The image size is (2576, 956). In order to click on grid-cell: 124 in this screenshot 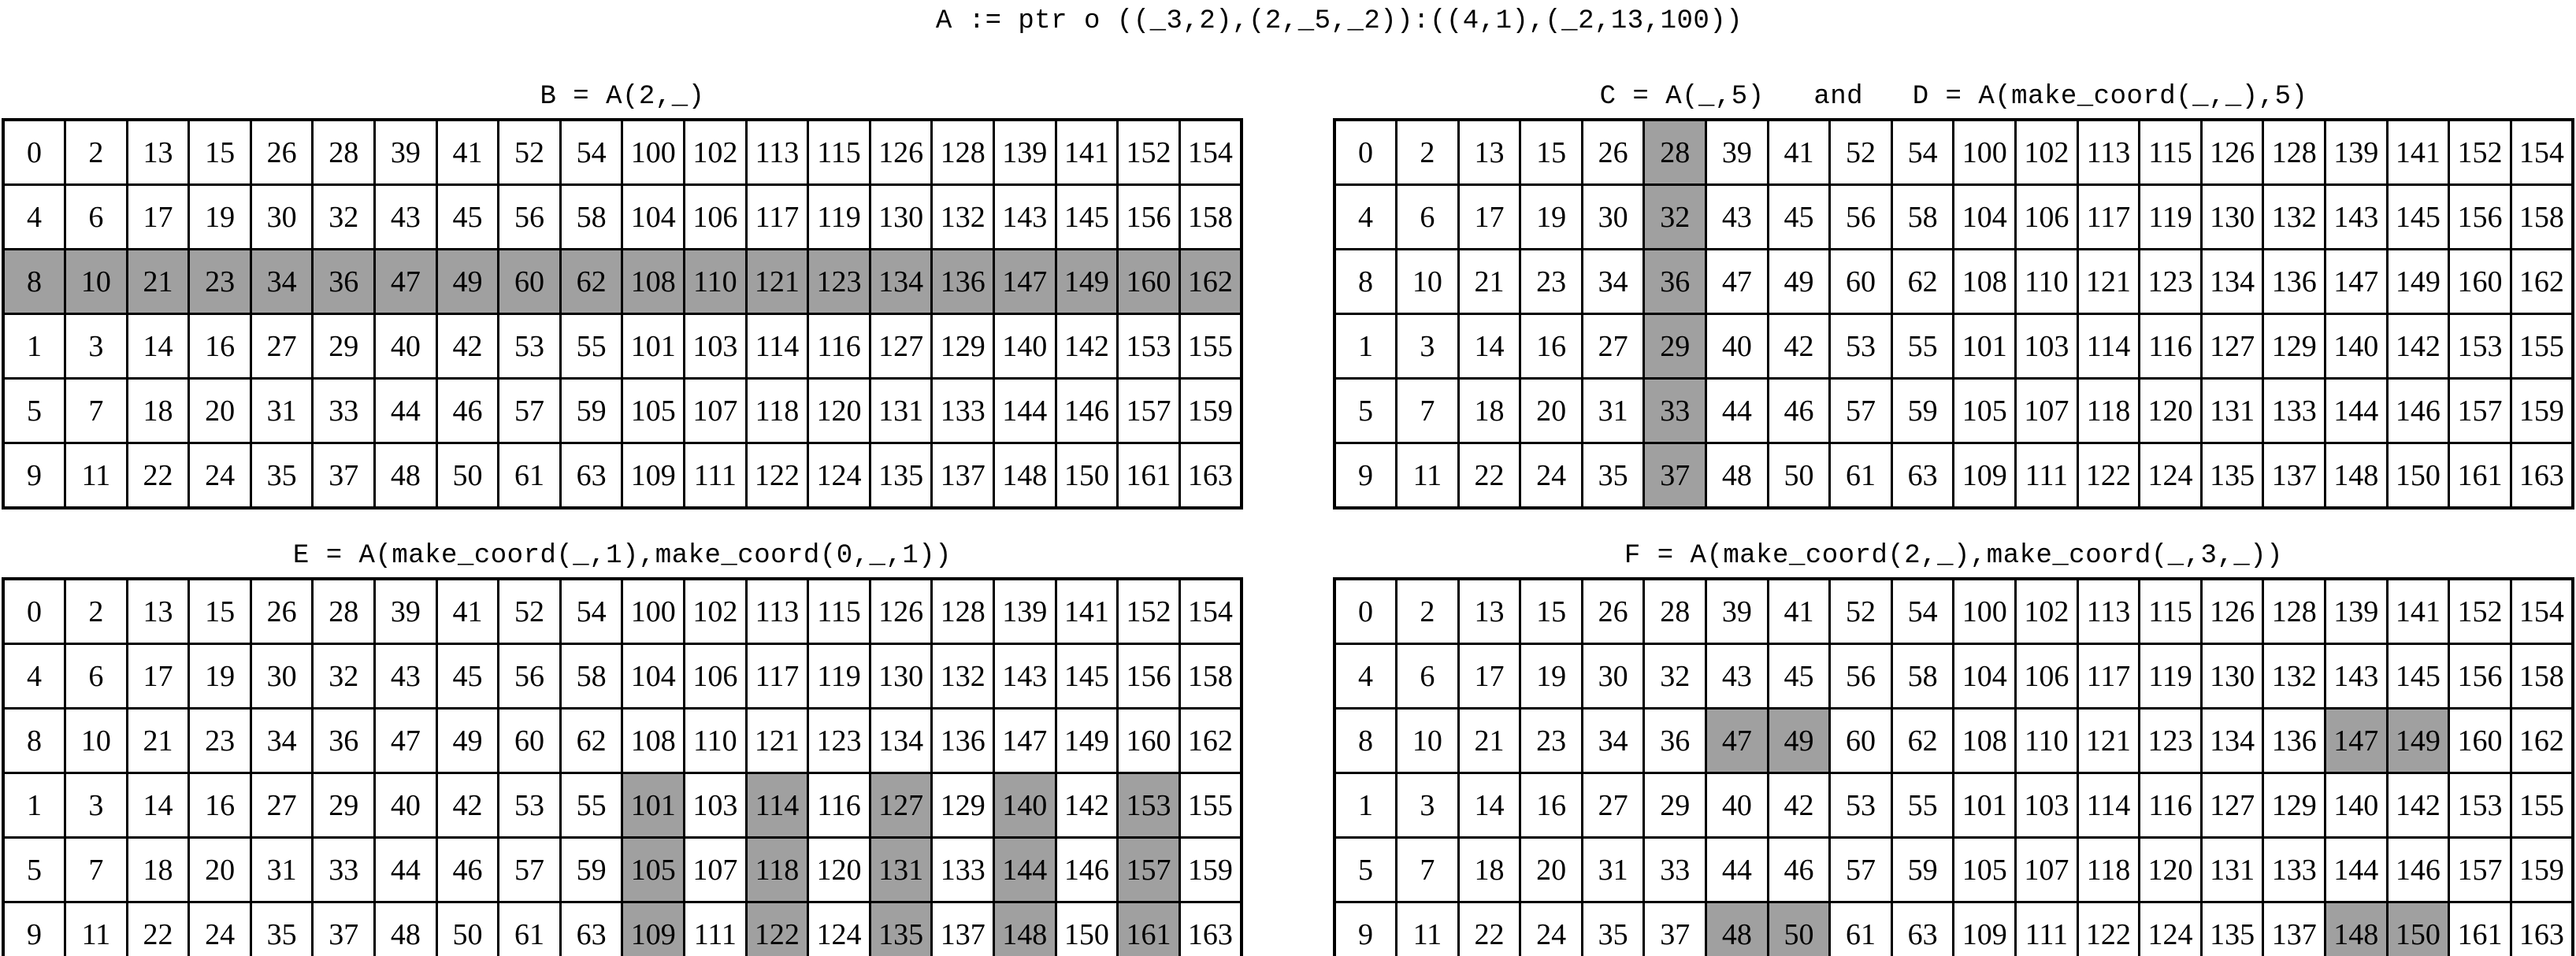, I will do `click(839, 928)`.